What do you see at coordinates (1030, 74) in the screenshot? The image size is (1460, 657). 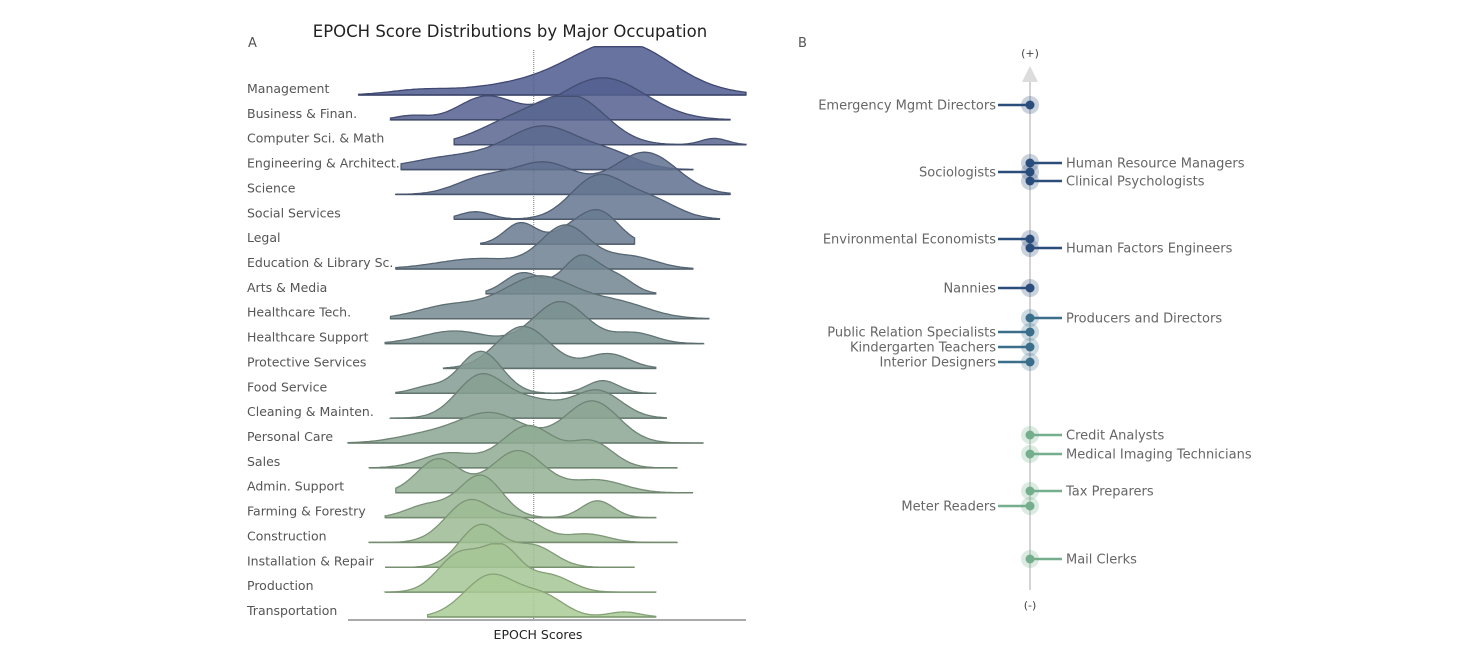 I see `axis-arrow-icon` at bounding box center [1030, 74].